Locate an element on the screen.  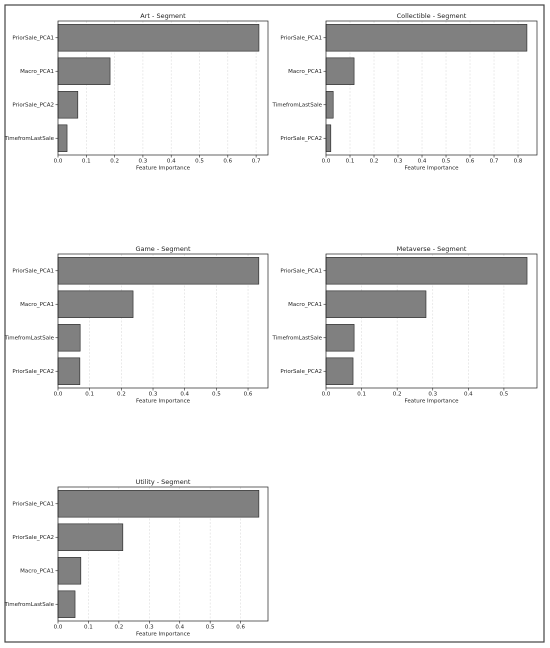
chart-title: Art - Segment is located at coordinates (163, 16).